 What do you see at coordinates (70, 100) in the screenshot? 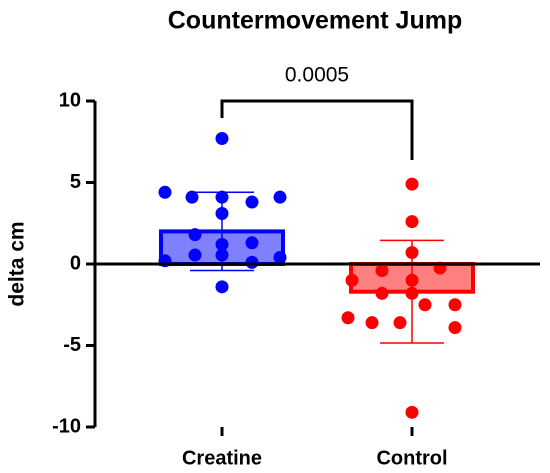
I see `y-tick-label: 10` at bounding box center [70, 100].